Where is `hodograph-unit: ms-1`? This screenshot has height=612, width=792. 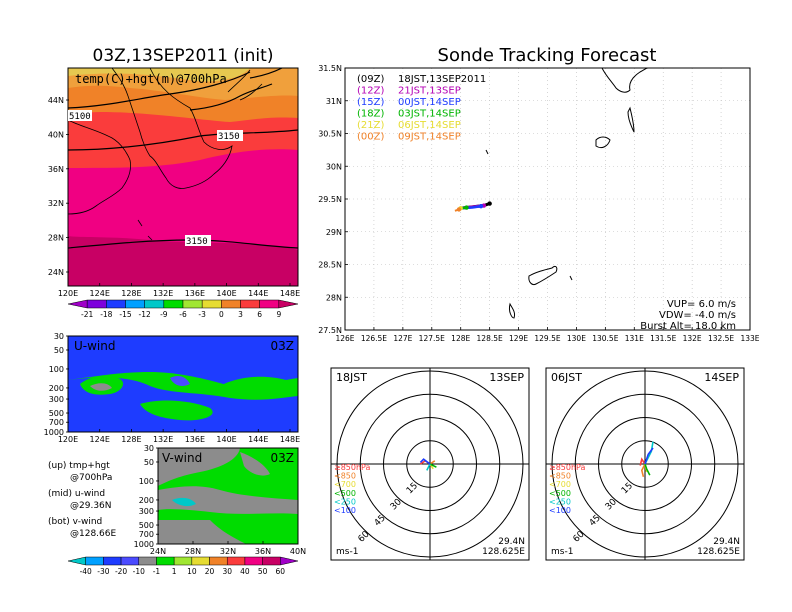
hodograph-unit: ms-1 is located at coordinates (562, 552).